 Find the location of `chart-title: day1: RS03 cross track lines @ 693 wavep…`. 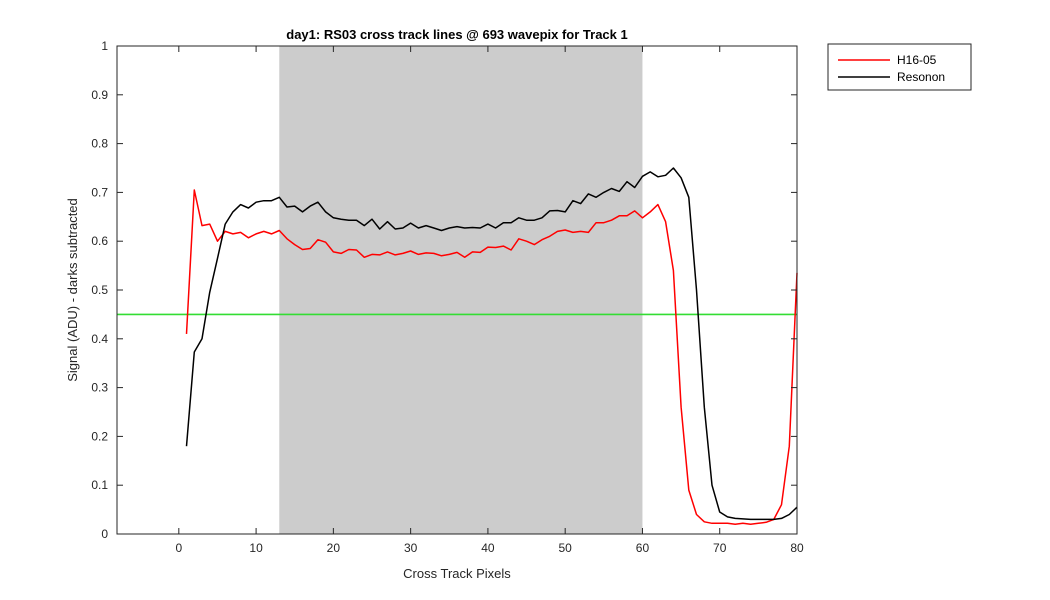

chart-title: day1: RS03 cross track lines @ 693 wavep… is located at coordinates (456, 34).